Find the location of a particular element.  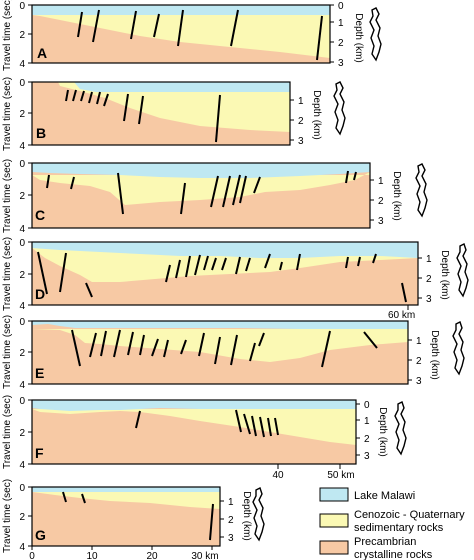

panel-d-lake is located at coordinates (225, 250).